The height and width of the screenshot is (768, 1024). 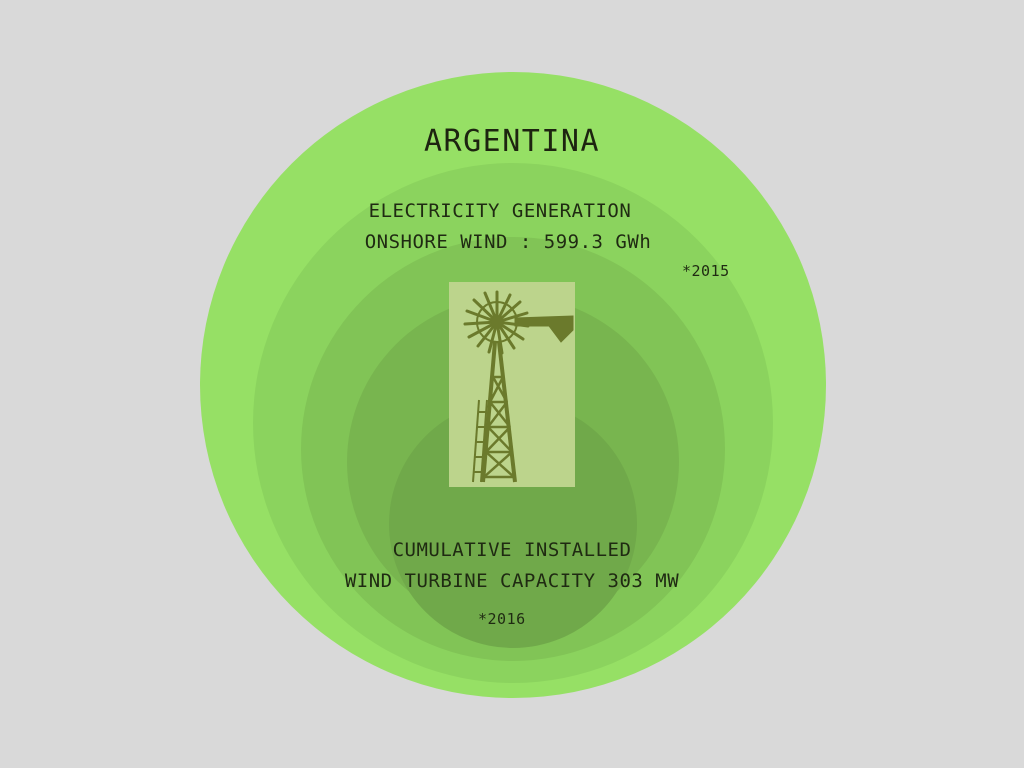 What do you see at coordinates (706, 271) in the screenshot?
I see `electricity-year-note: *2015` at bounding box center [706, 271].